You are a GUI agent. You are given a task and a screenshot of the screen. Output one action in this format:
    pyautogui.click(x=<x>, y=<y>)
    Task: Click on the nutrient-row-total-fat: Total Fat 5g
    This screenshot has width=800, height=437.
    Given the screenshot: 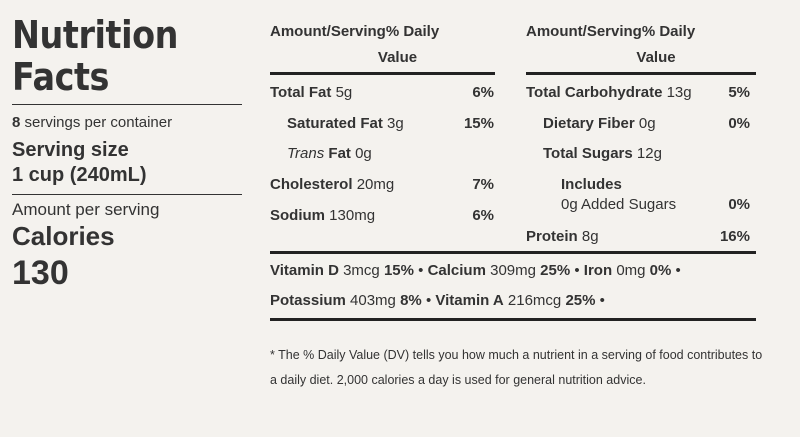 What is the action you would take?
    pyautogui.click(x=311, y=93)
    